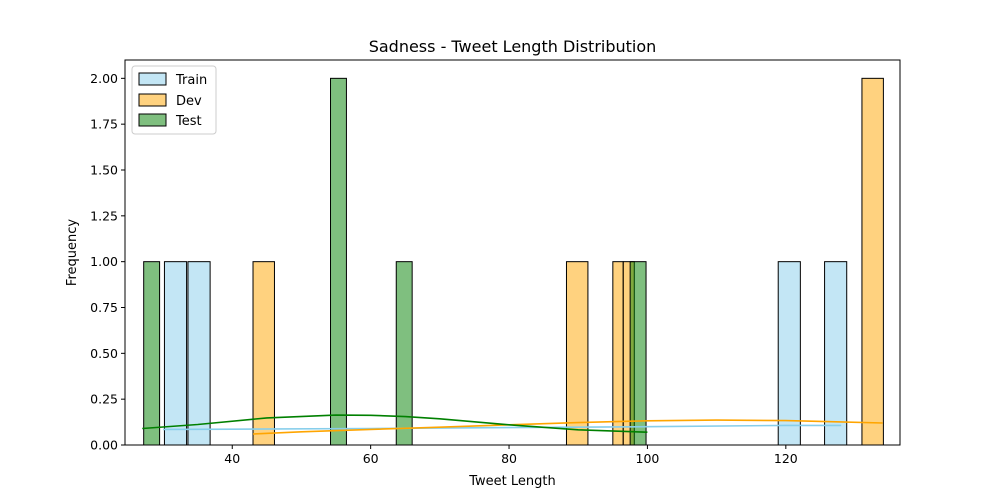 Image resolution: width=1000 pixels, height=500 pixels. I want to click on legend-label-test: Test, so click(188, 121).